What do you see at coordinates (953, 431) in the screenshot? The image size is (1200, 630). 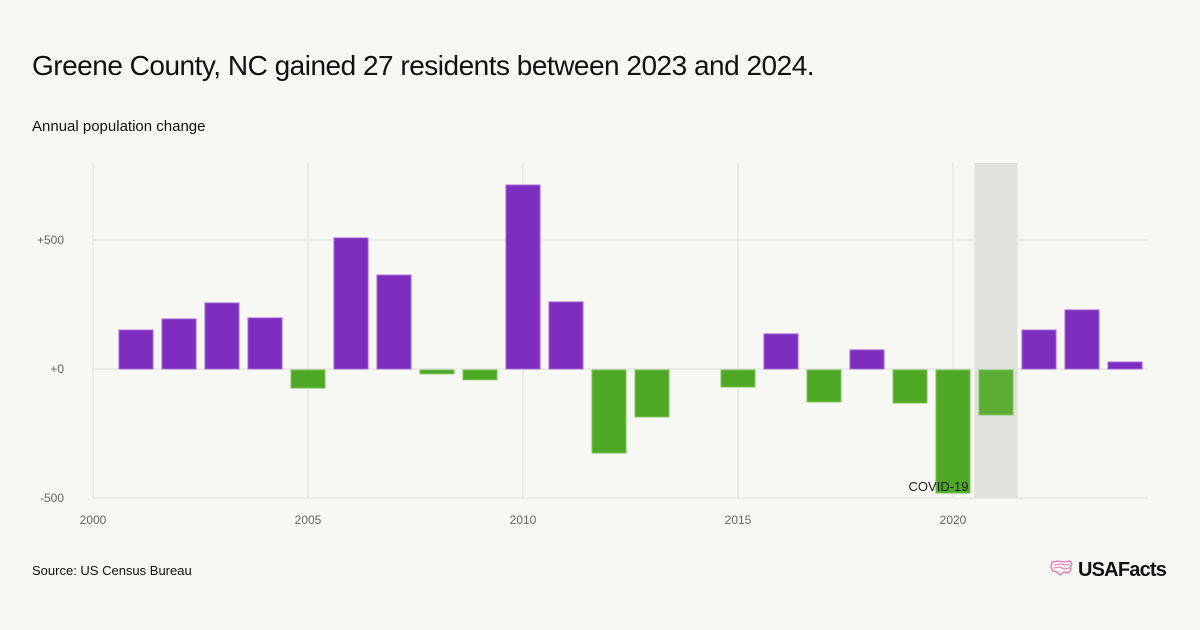 I see `bar-2020` at bounding box center [953, 431].